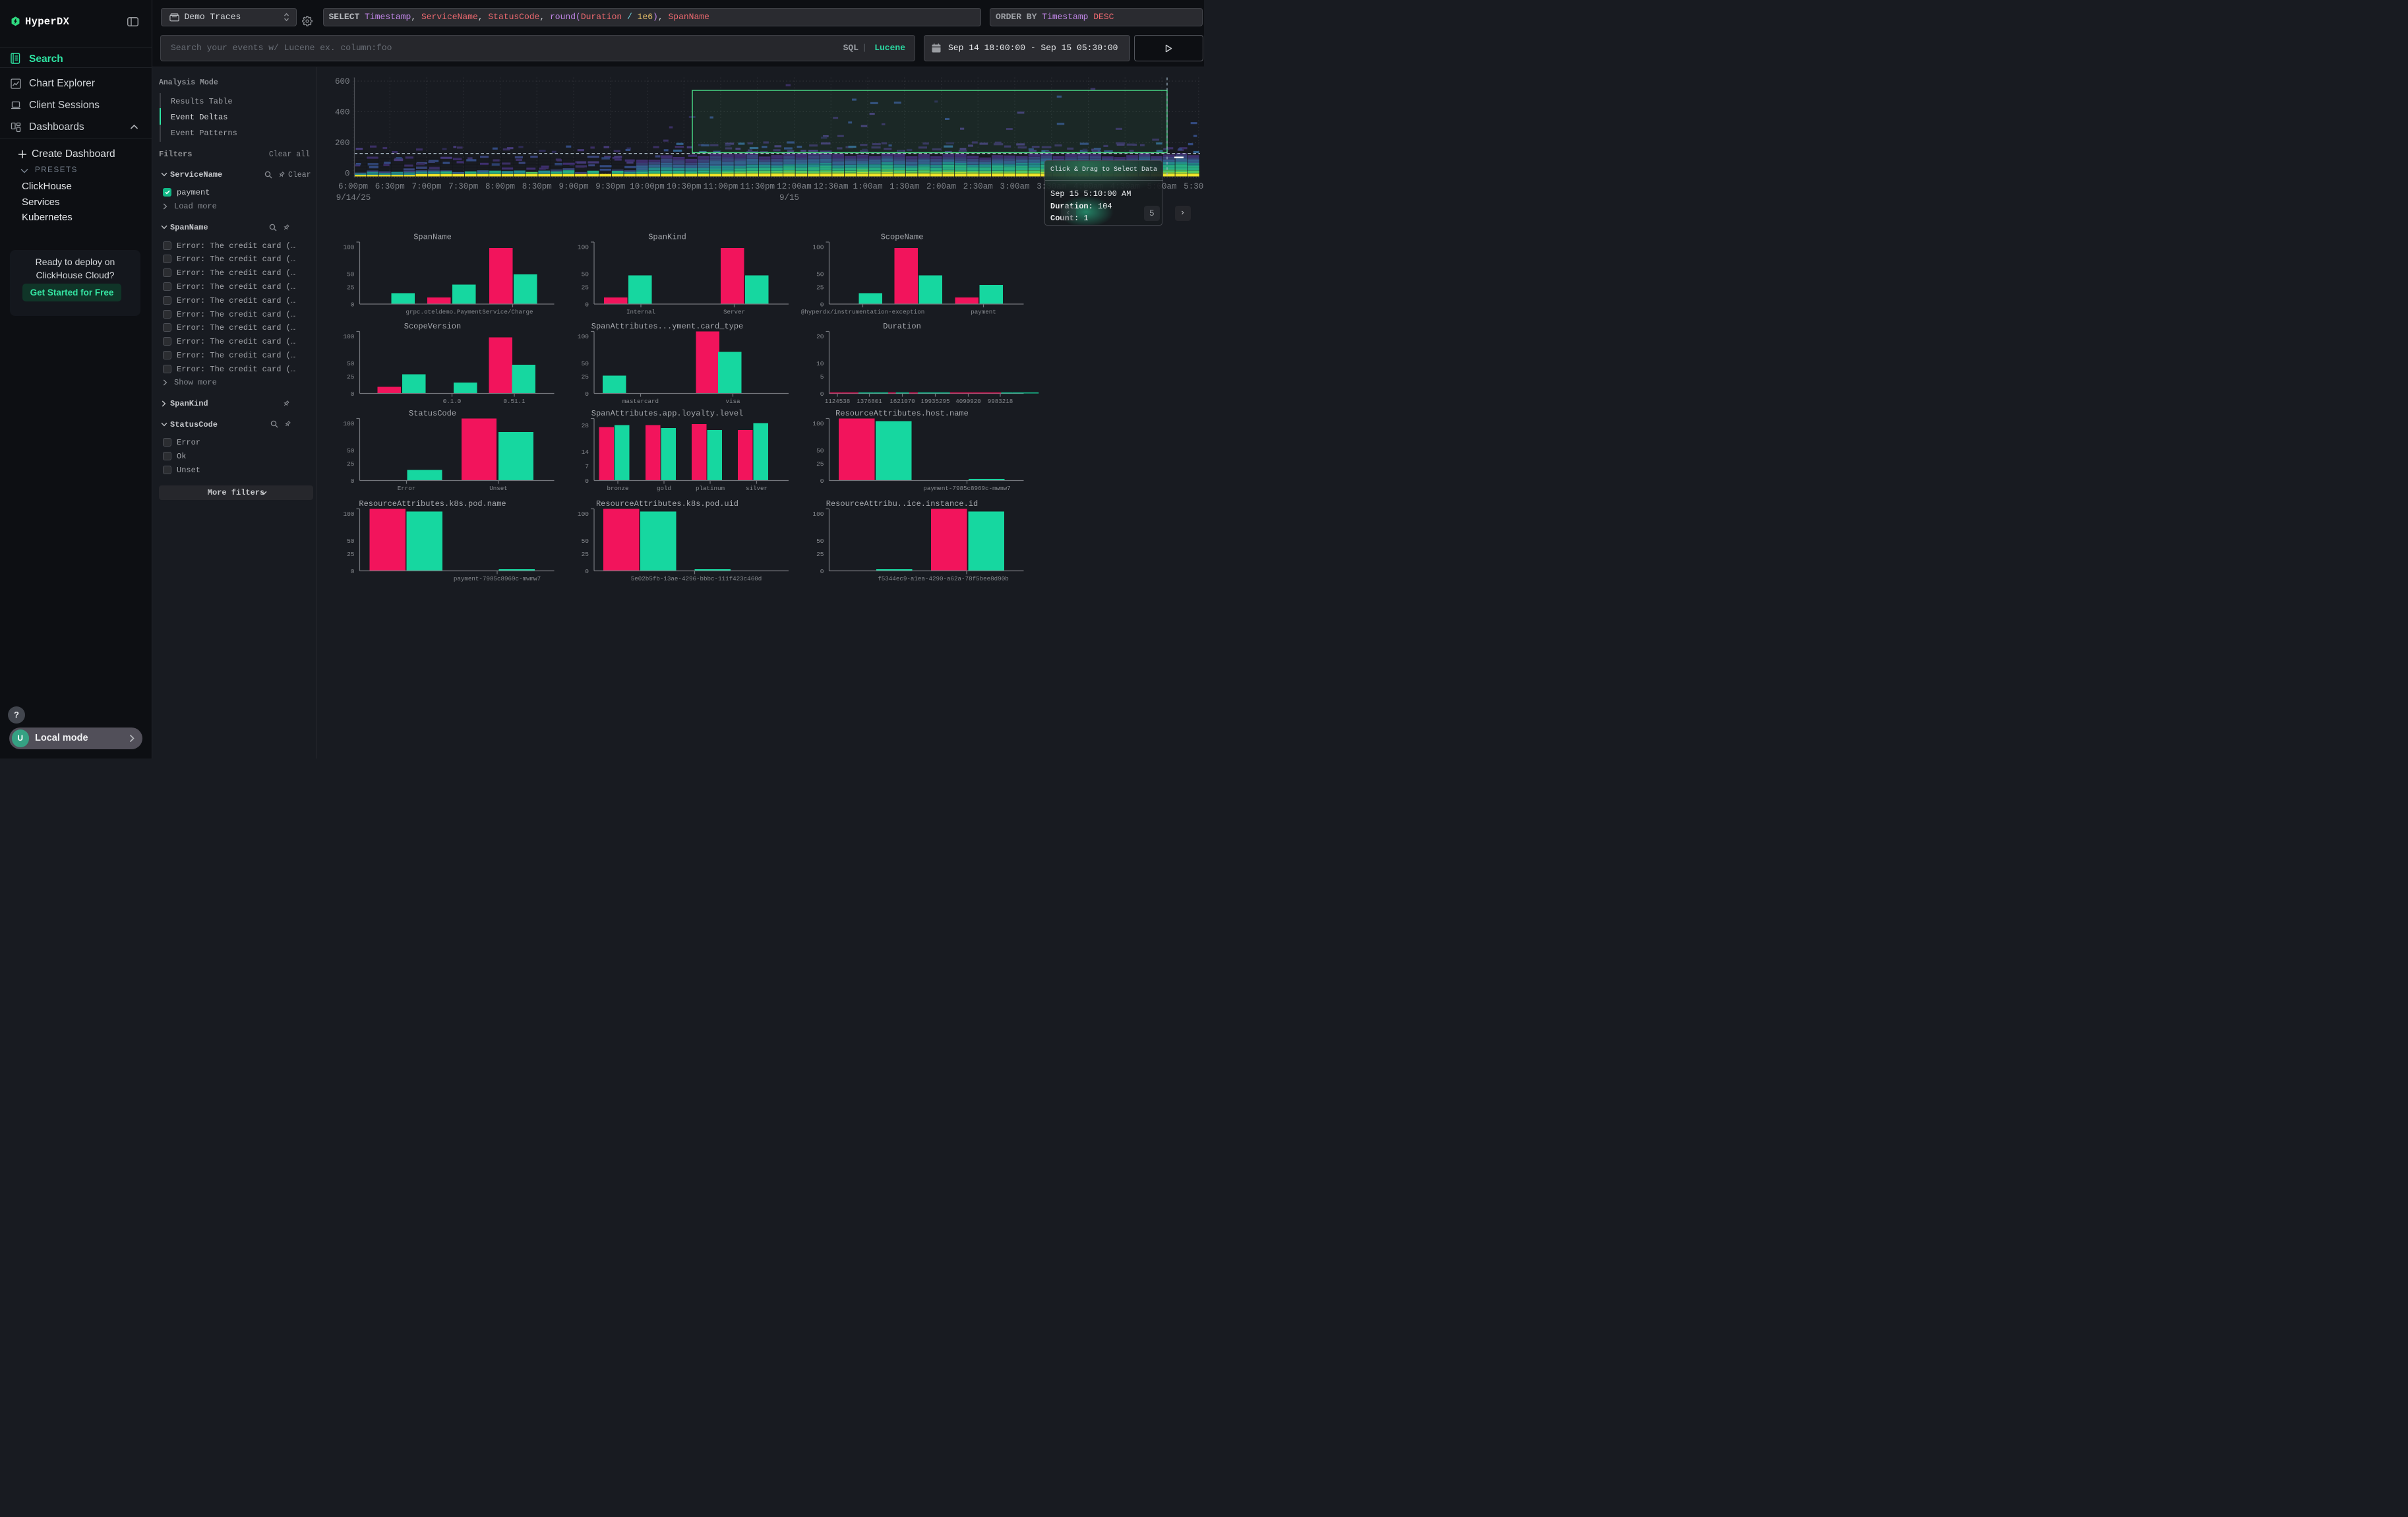 This screenshot has height=1517, width=2408. Describe the element at coordinates (978, 186) in the screenshot. I see `svg-text: 2:30am` at that location.